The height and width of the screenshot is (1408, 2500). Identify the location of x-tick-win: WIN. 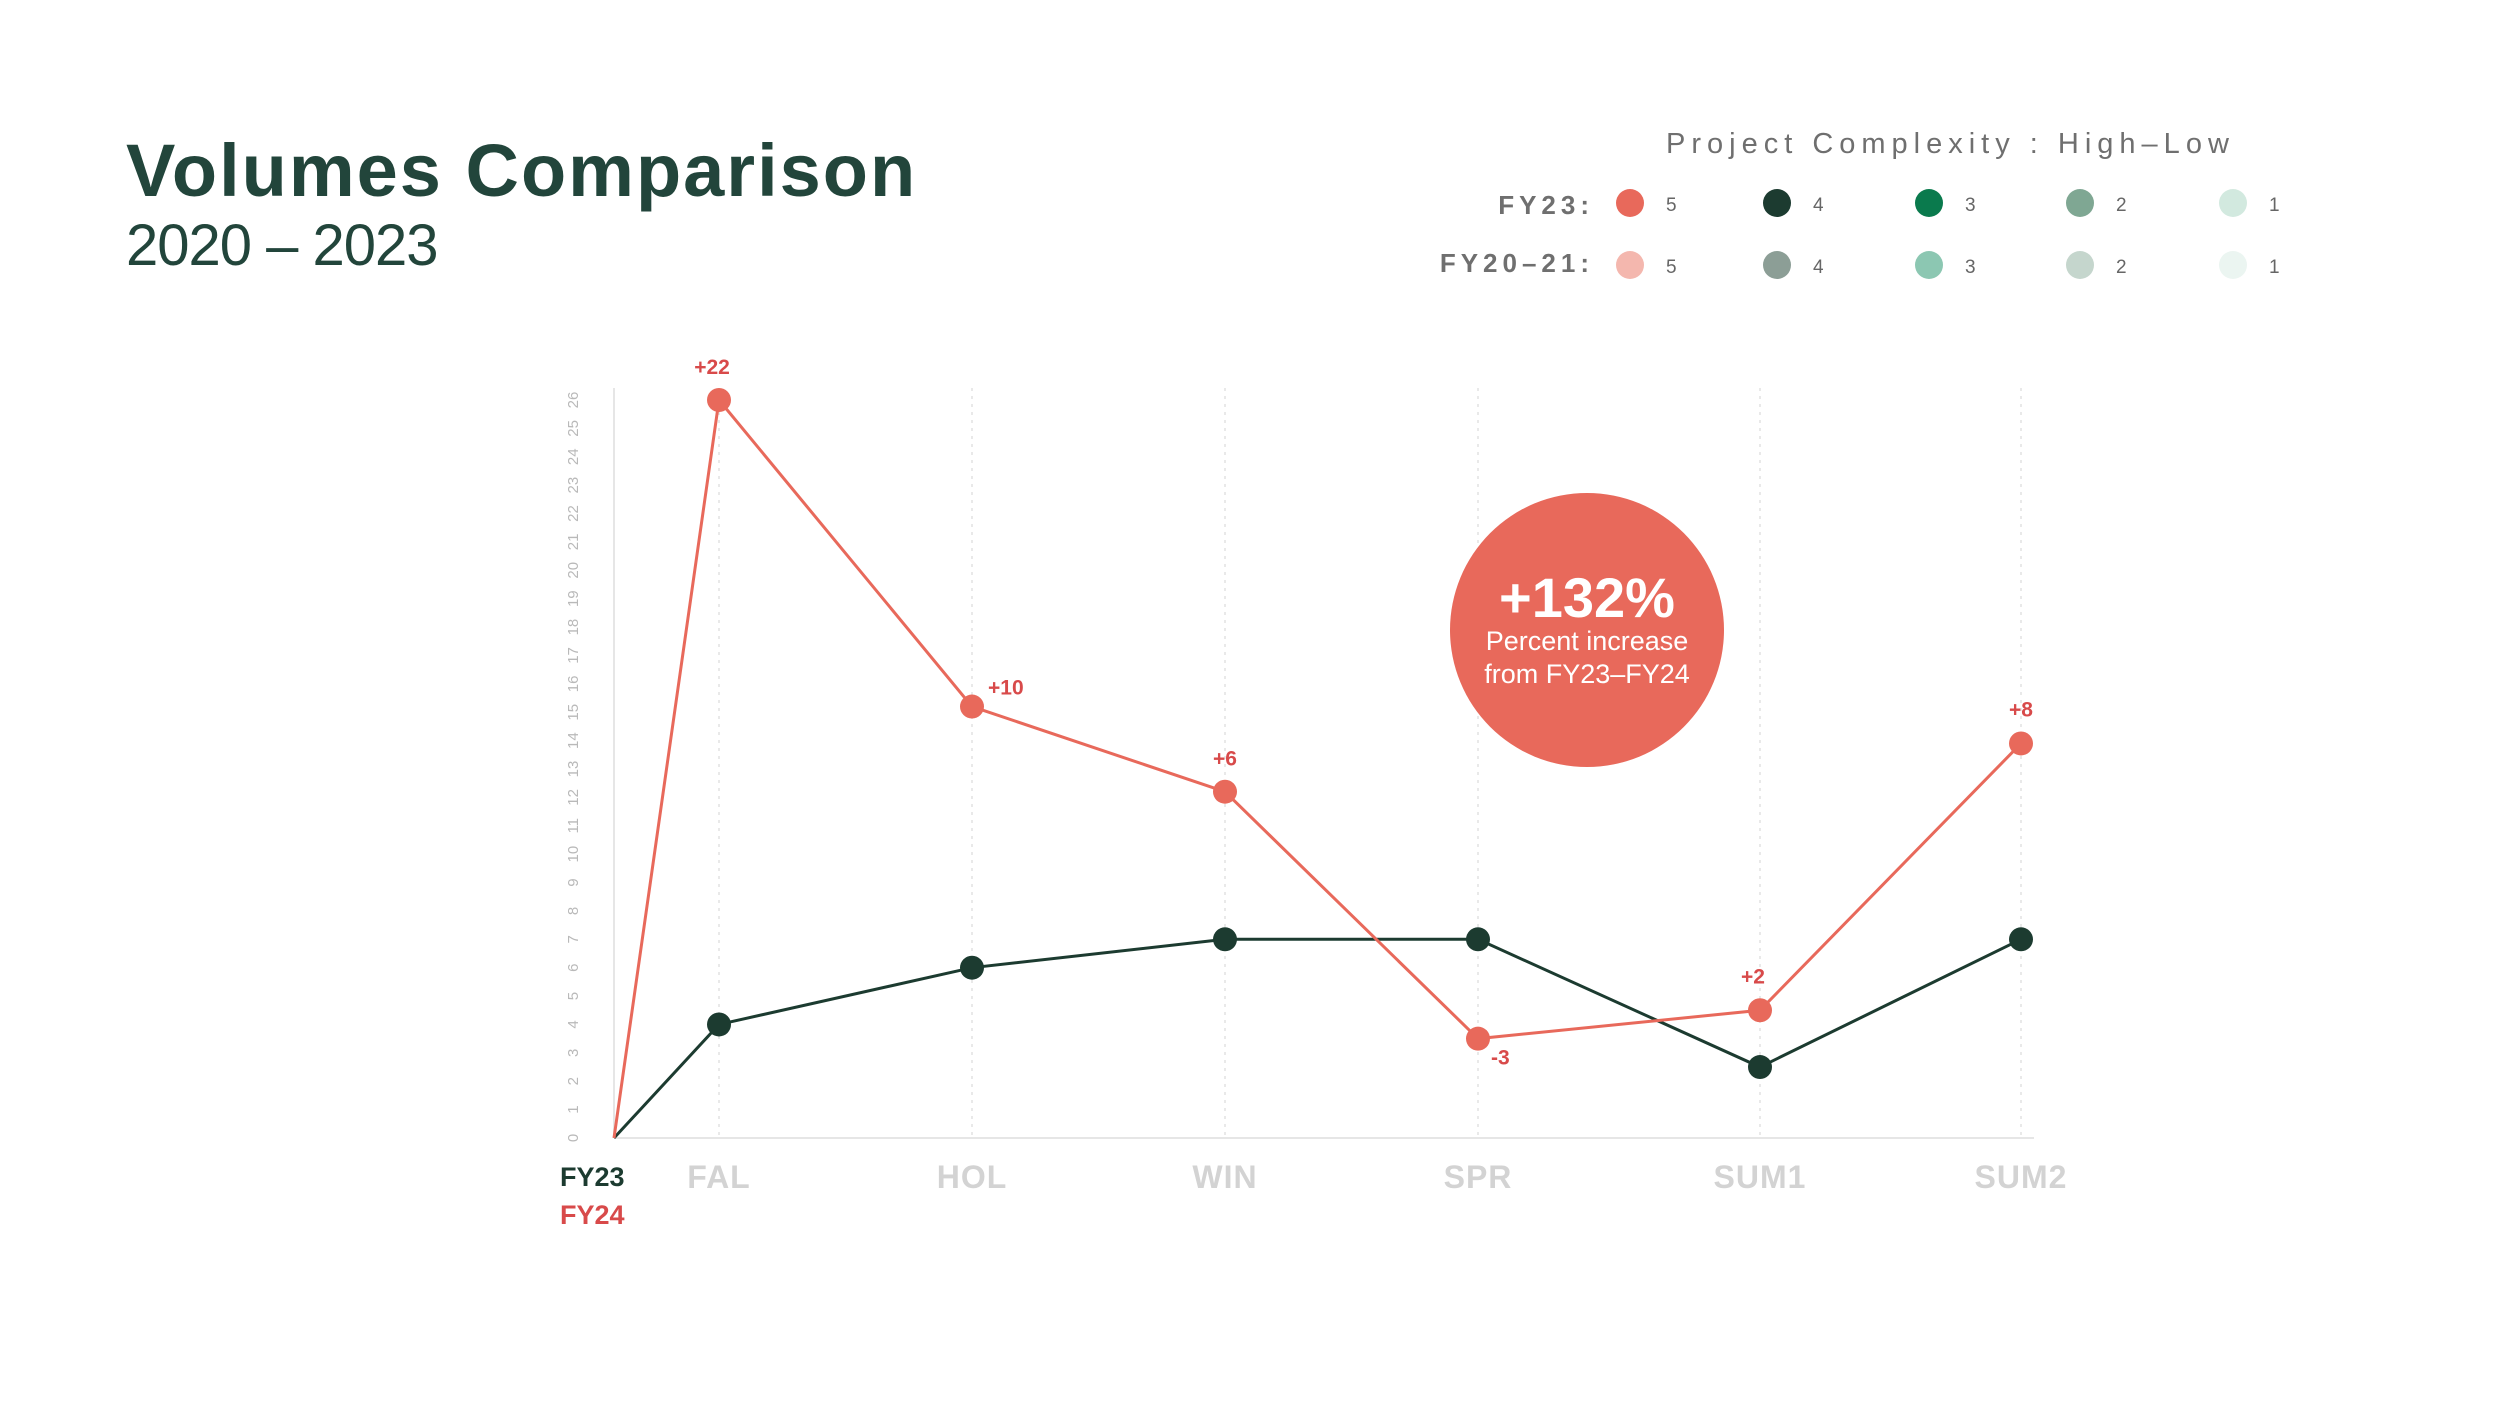
(1224, 1177).